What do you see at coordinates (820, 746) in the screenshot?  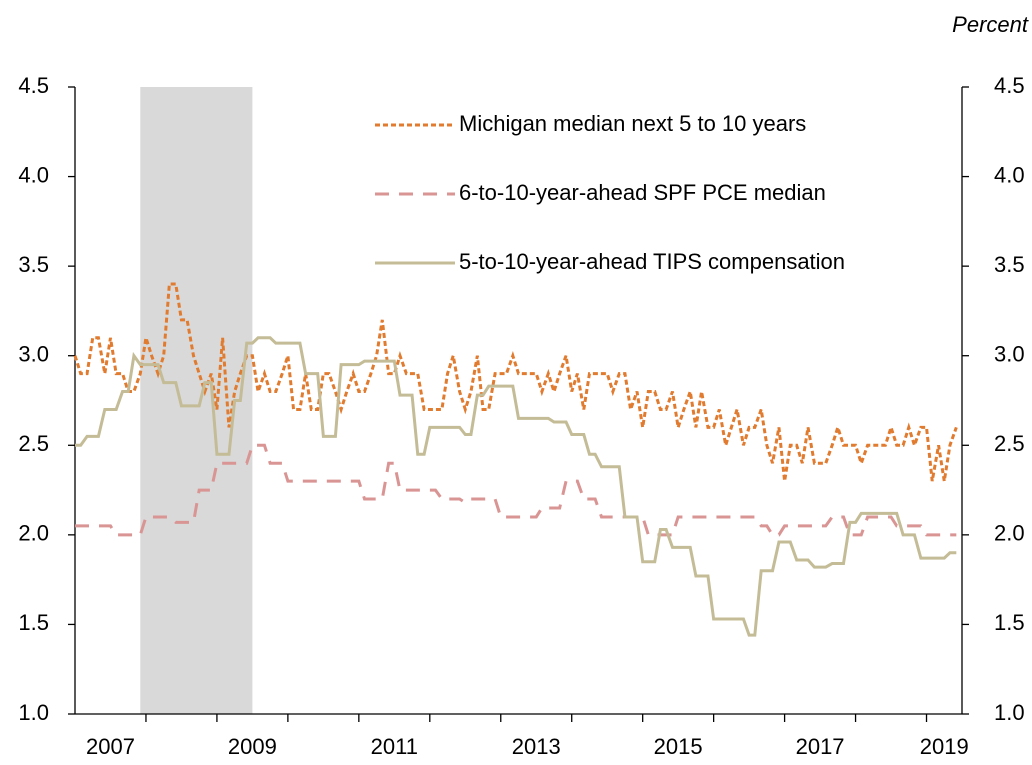 I see `x-tick-label: 2017` at bounding box center [820, 746].